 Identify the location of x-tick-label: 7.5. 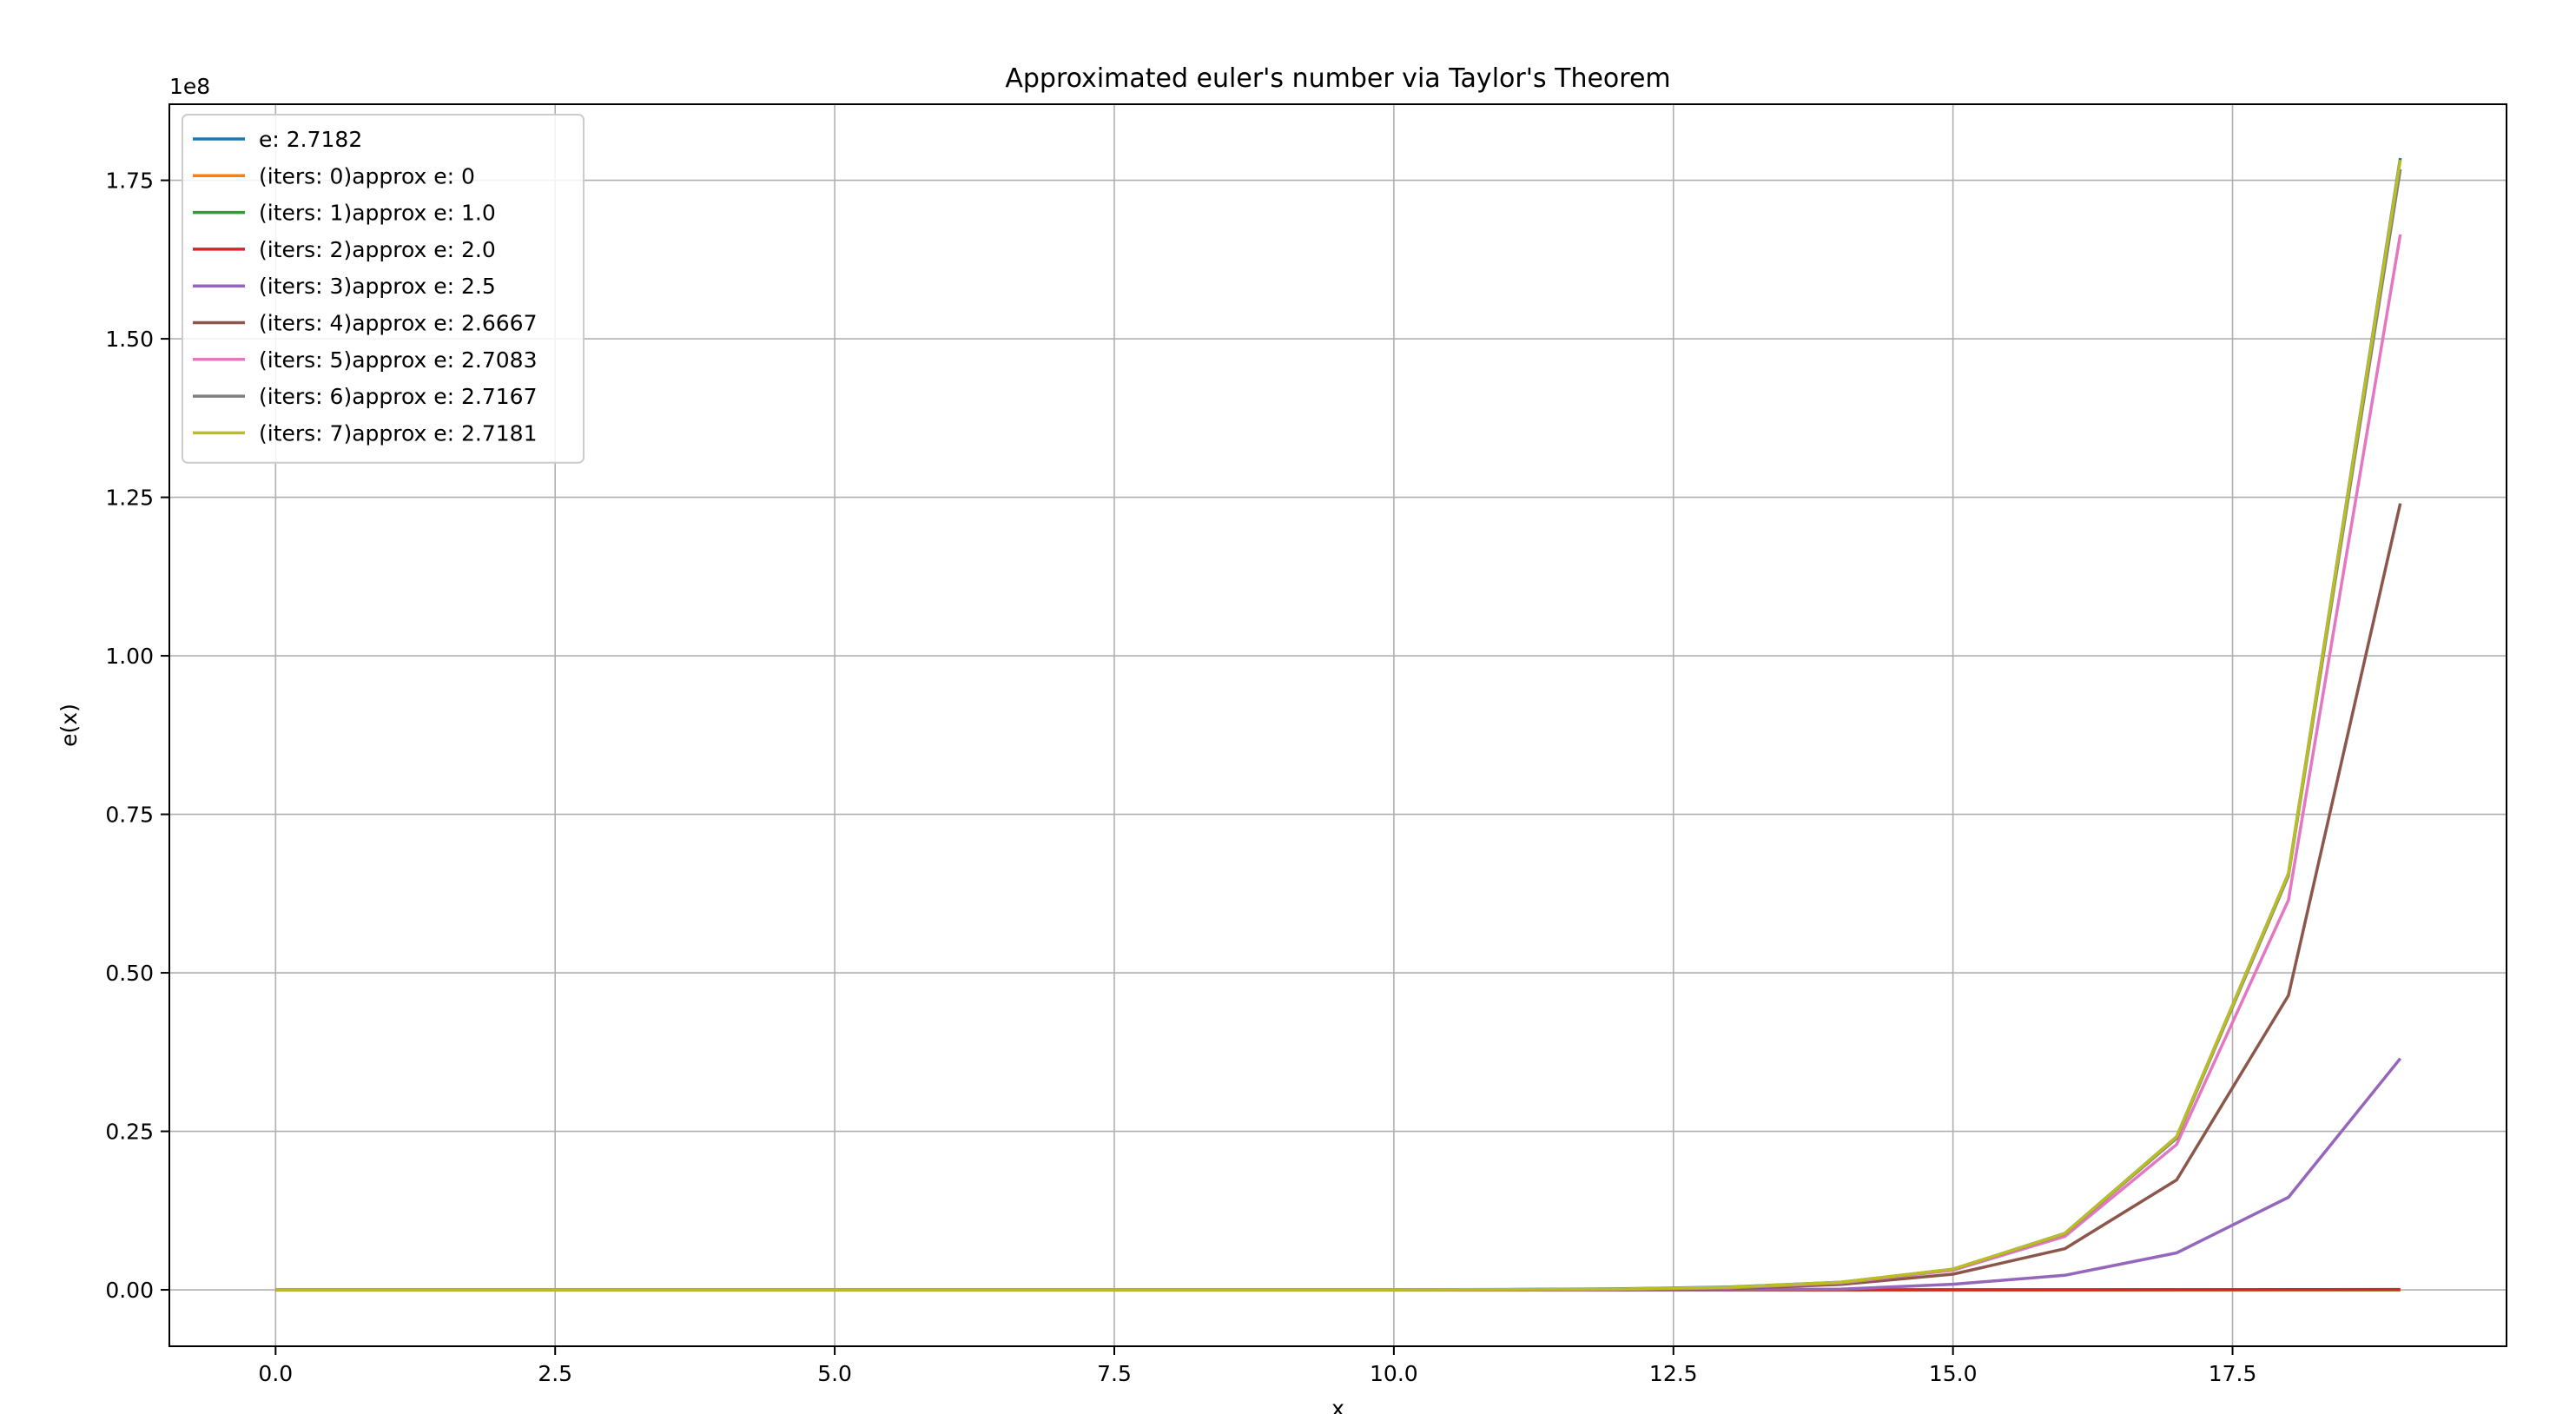
(1114, 1373).